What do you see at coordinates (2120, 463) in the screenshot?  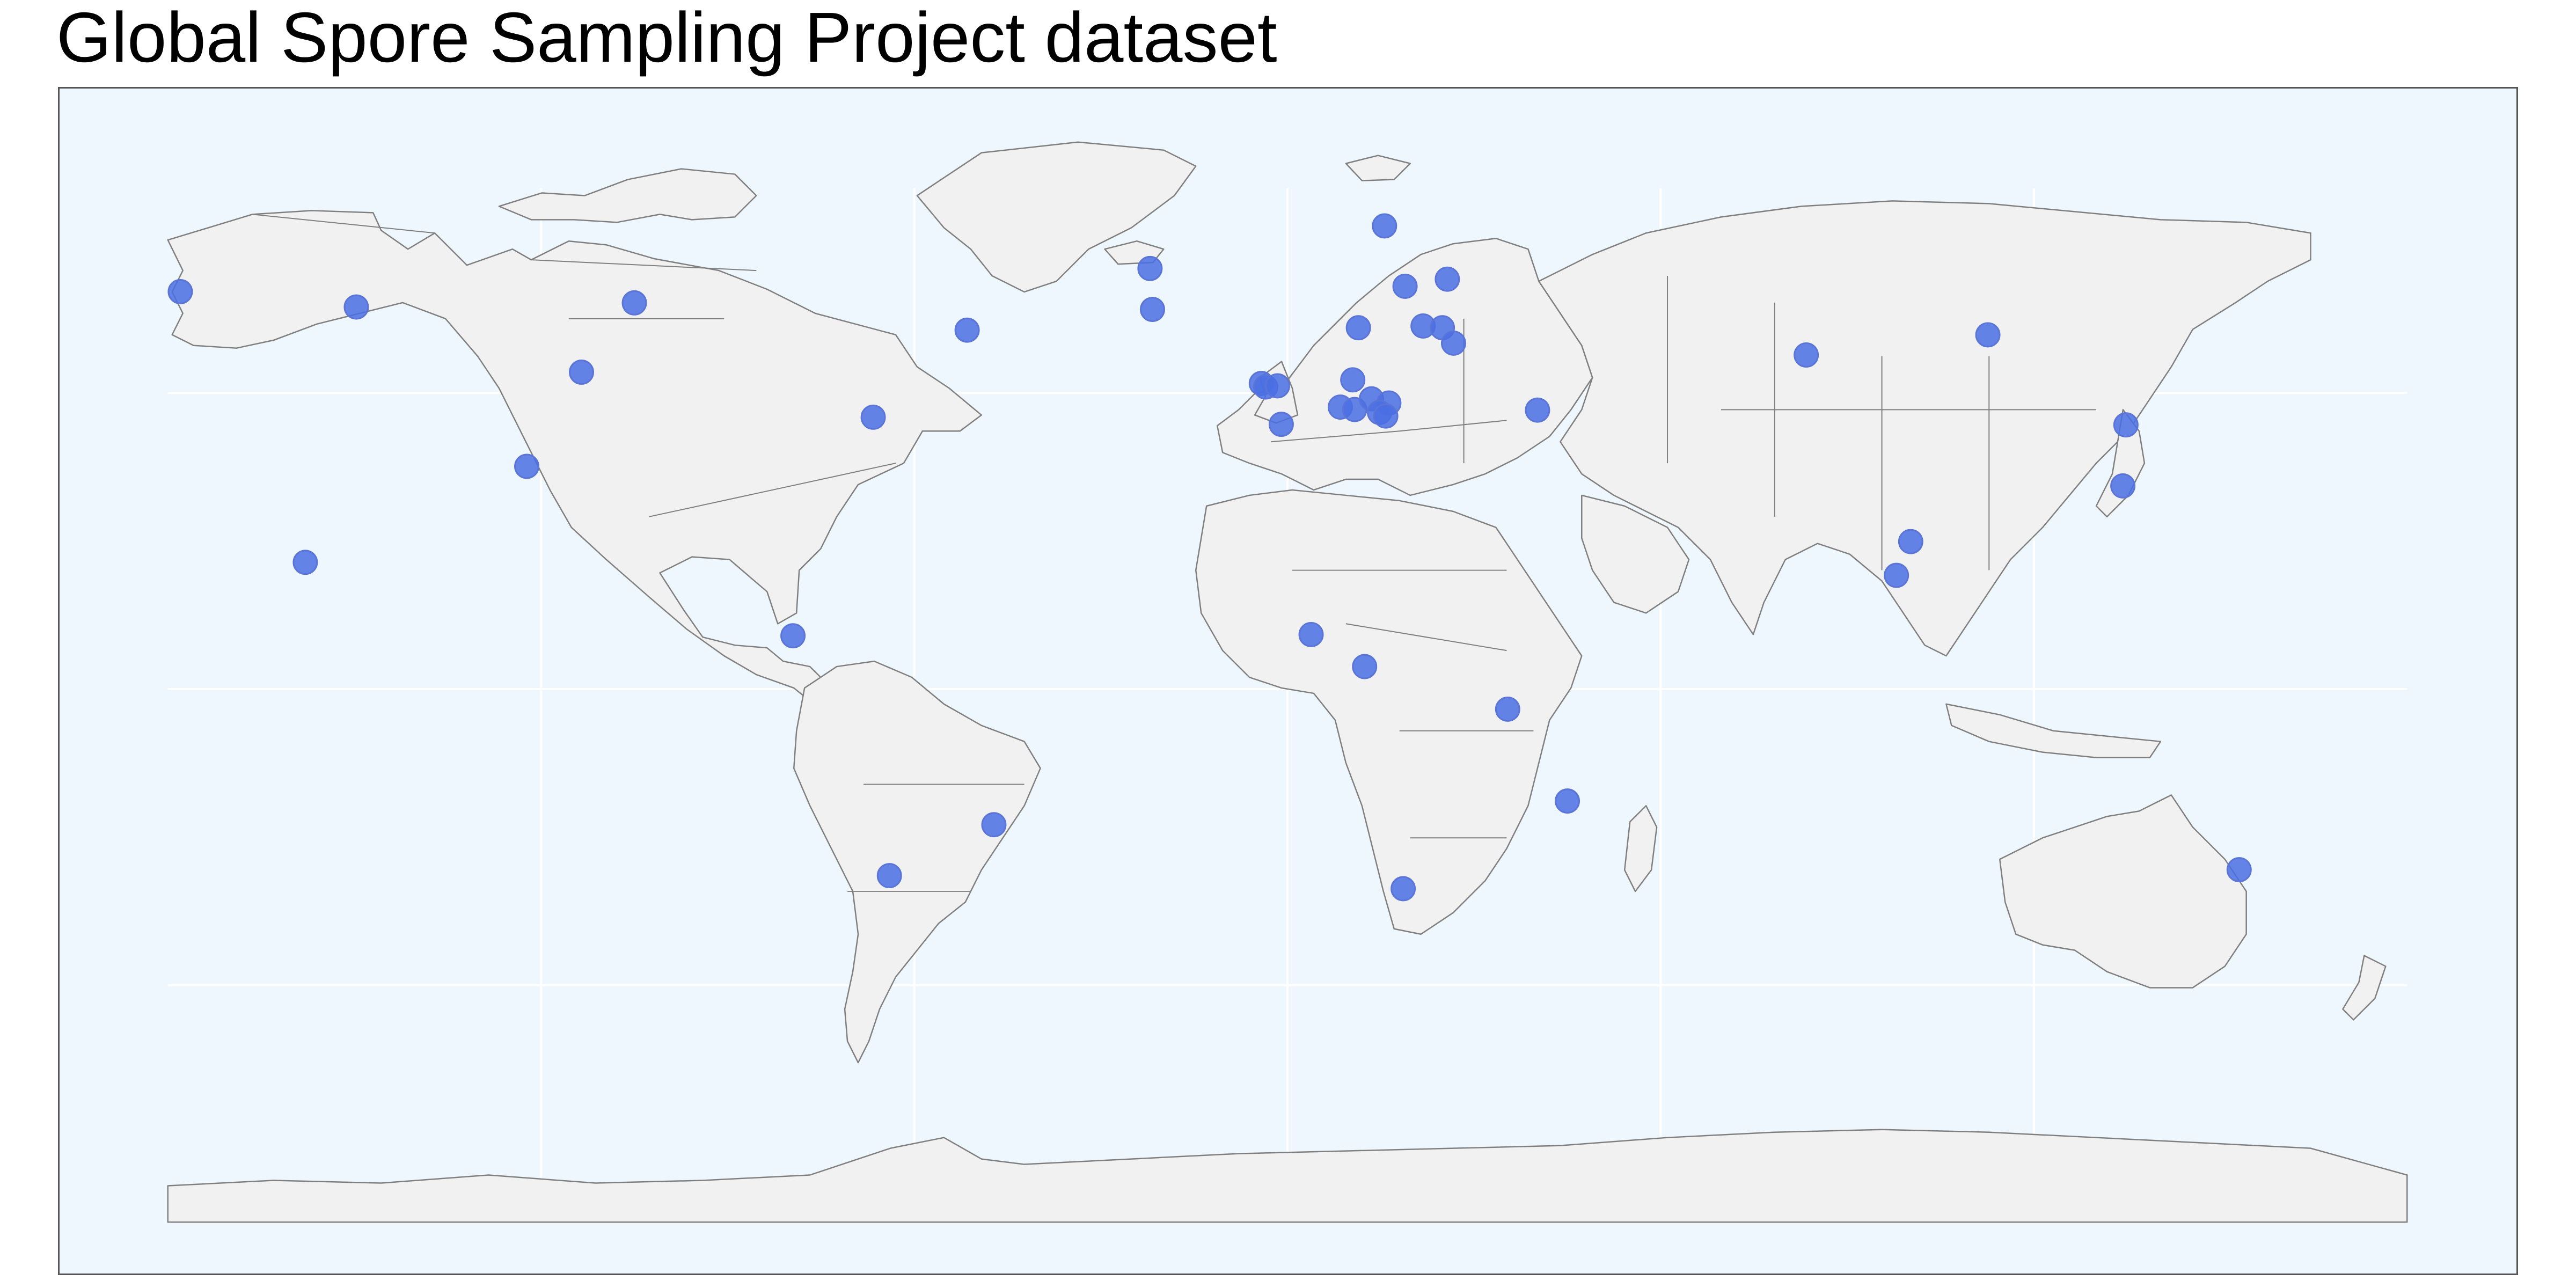 I see `japan` at bounding box center [2120, 463].